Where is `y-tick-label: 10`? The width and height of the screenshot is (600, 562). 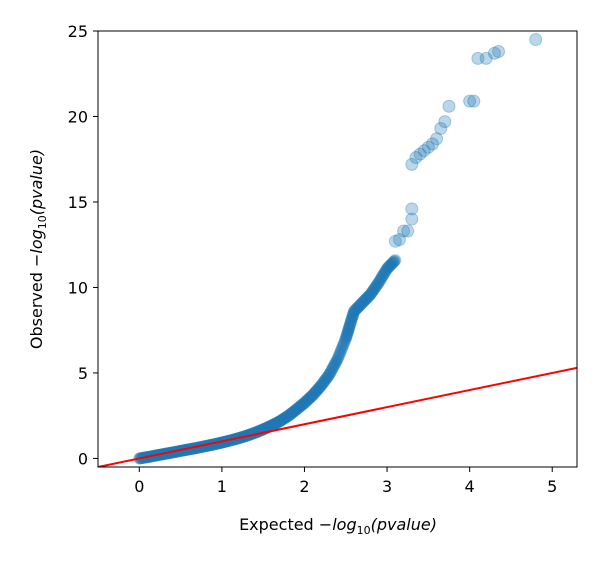 y-tick-label: 10 is located at coordinates (78, 287).